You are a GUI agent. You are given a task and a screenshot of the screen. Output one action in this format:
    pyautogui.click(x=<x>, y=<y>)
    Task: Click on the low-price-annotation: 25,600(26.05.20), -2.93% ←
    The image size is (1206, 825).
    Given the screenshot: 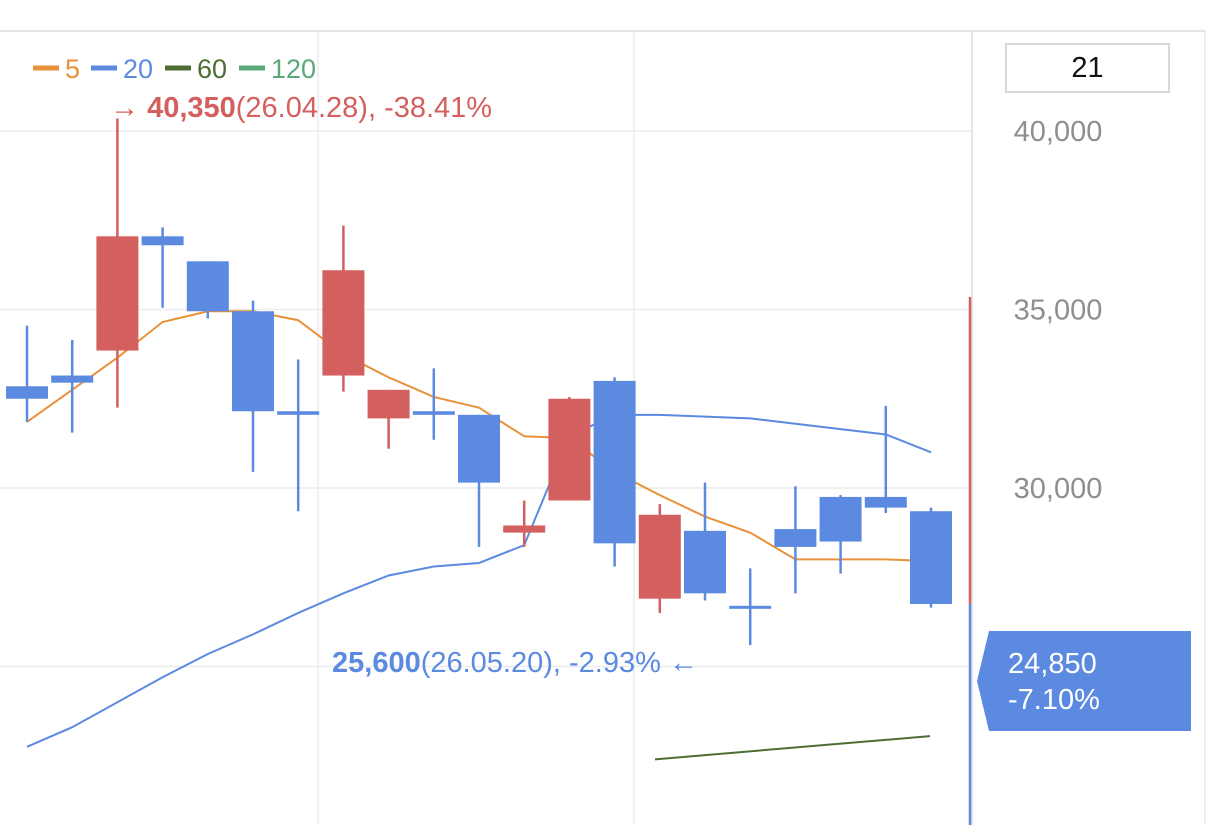 What is the action you would take?
    pyautogui.click(x=515, y=663)
    